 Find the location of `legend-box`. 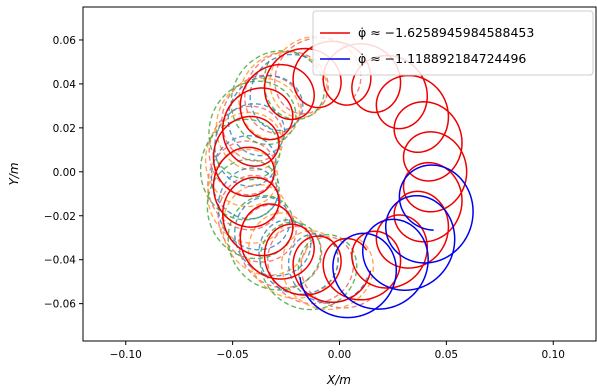

legend-box is located at coordinates (453, 43).